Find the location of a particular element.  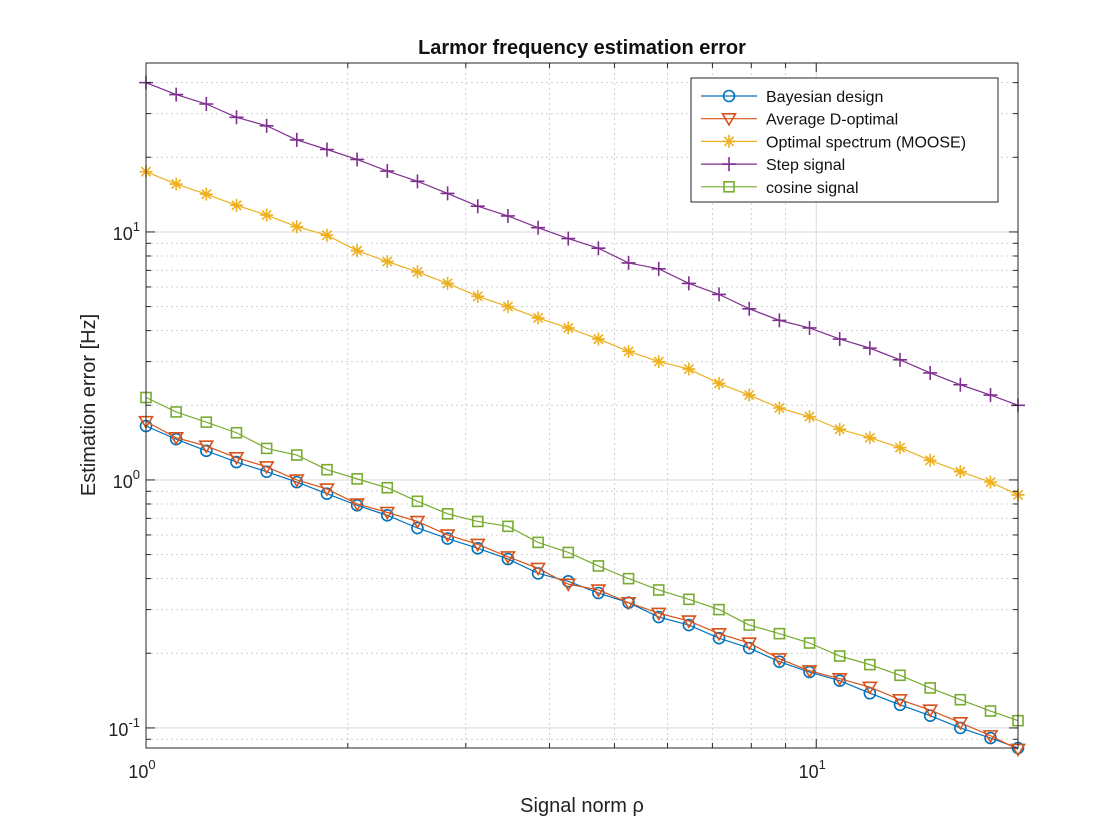

legend-item-step-signal: Step signal is located at coordinates (773, 165).